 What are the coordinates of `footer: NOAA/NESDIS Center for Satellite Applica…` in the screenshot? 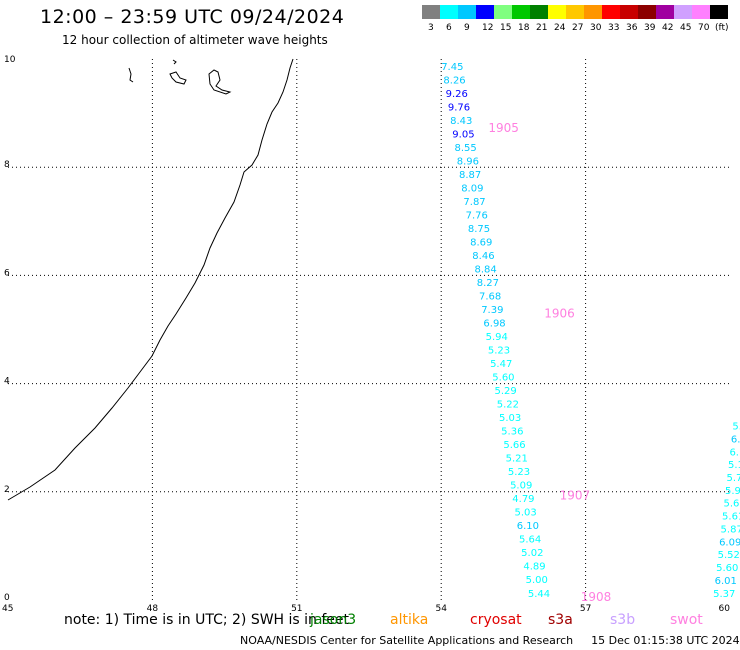 It's located at (490, 640).